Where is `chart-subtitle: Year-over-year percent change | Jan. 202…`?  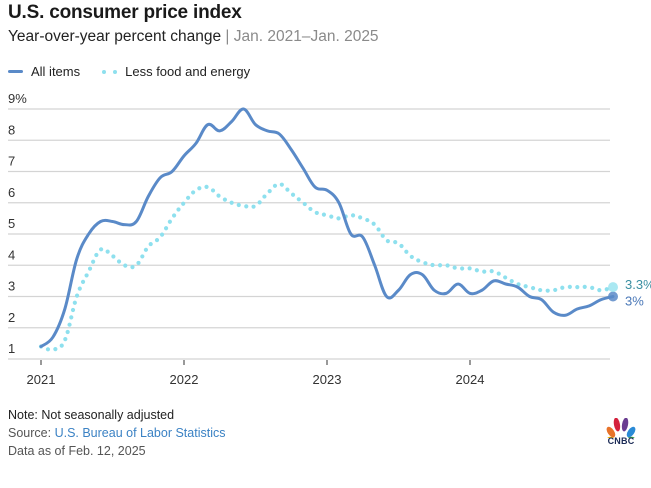 chart-subtitle: Year-over-year percent change | Jan. 202… is located at coordinates (193, 37).